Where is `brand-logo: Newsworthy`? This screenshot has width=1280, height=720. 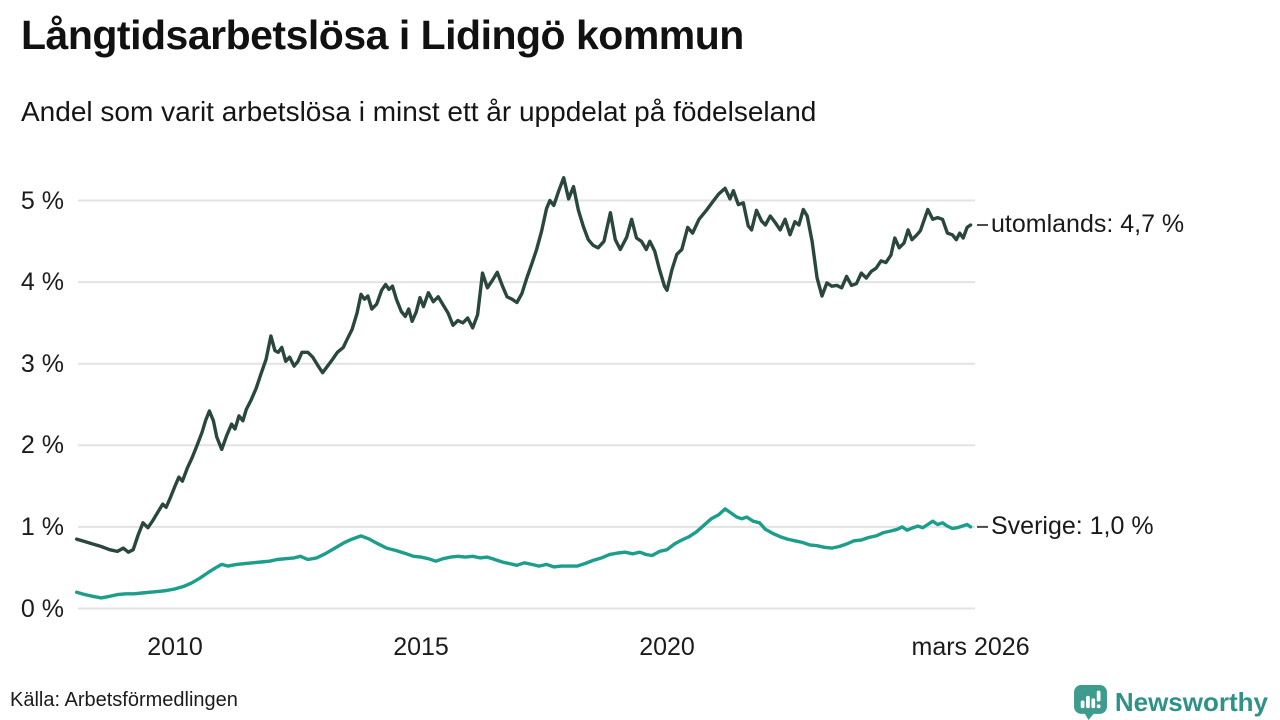 brand-logo: Newsworthy is located at coordinates (1170, 702).